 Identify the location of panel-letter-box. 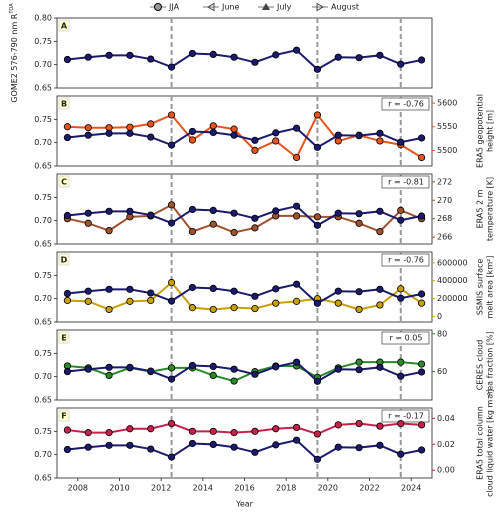
(64, 103).